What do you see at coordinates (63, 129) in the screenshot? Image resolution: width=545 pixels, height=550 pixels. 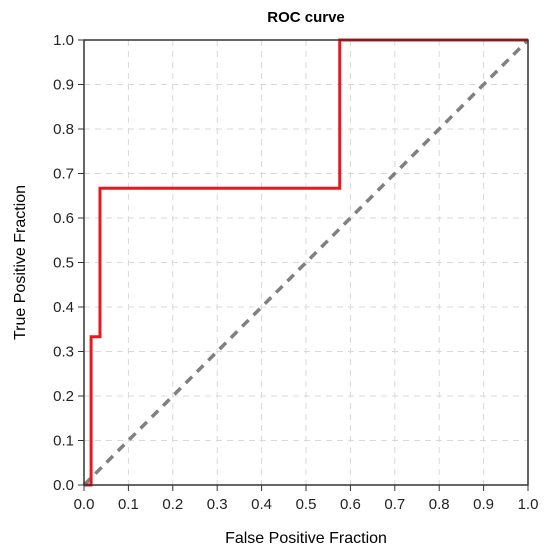 I see `y-tick-label: 0.8` at bounding box center [63, 129].